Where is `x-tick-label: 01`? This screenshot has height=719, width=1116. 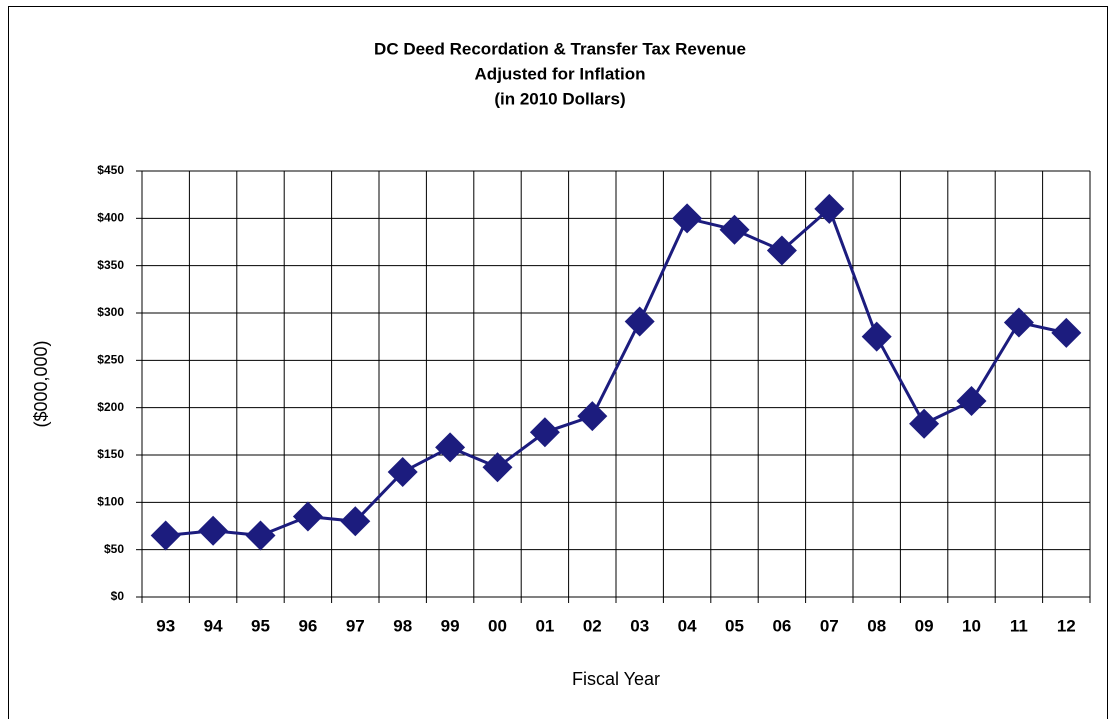
x-tick-label: 01 is located at coordinates (544, 625).